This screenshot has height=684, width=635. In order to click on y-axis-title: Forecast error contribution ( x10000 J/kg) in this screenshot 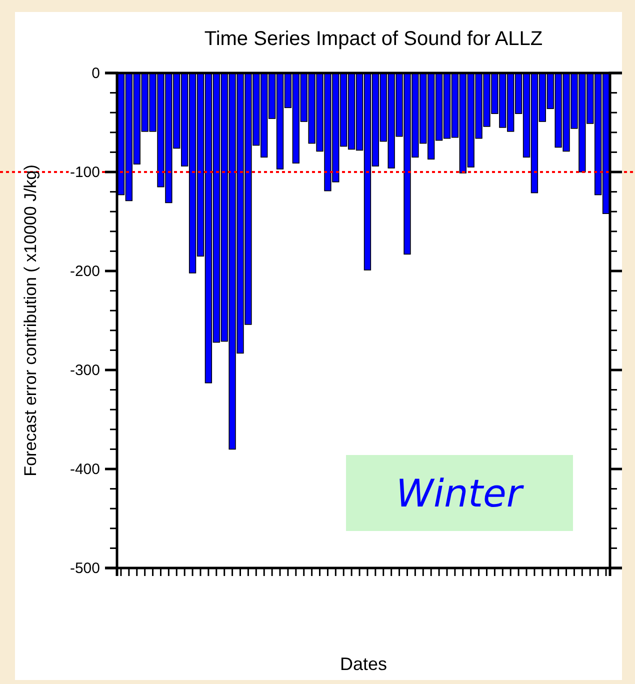, I will do `click(30, 320)`.